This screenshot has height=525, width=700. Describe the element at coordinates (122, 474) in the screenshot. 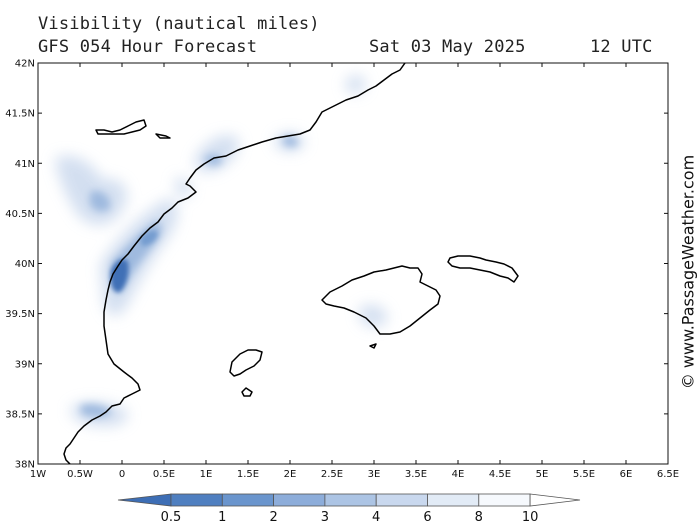

I see `lon-tick-label: 0` at that location.